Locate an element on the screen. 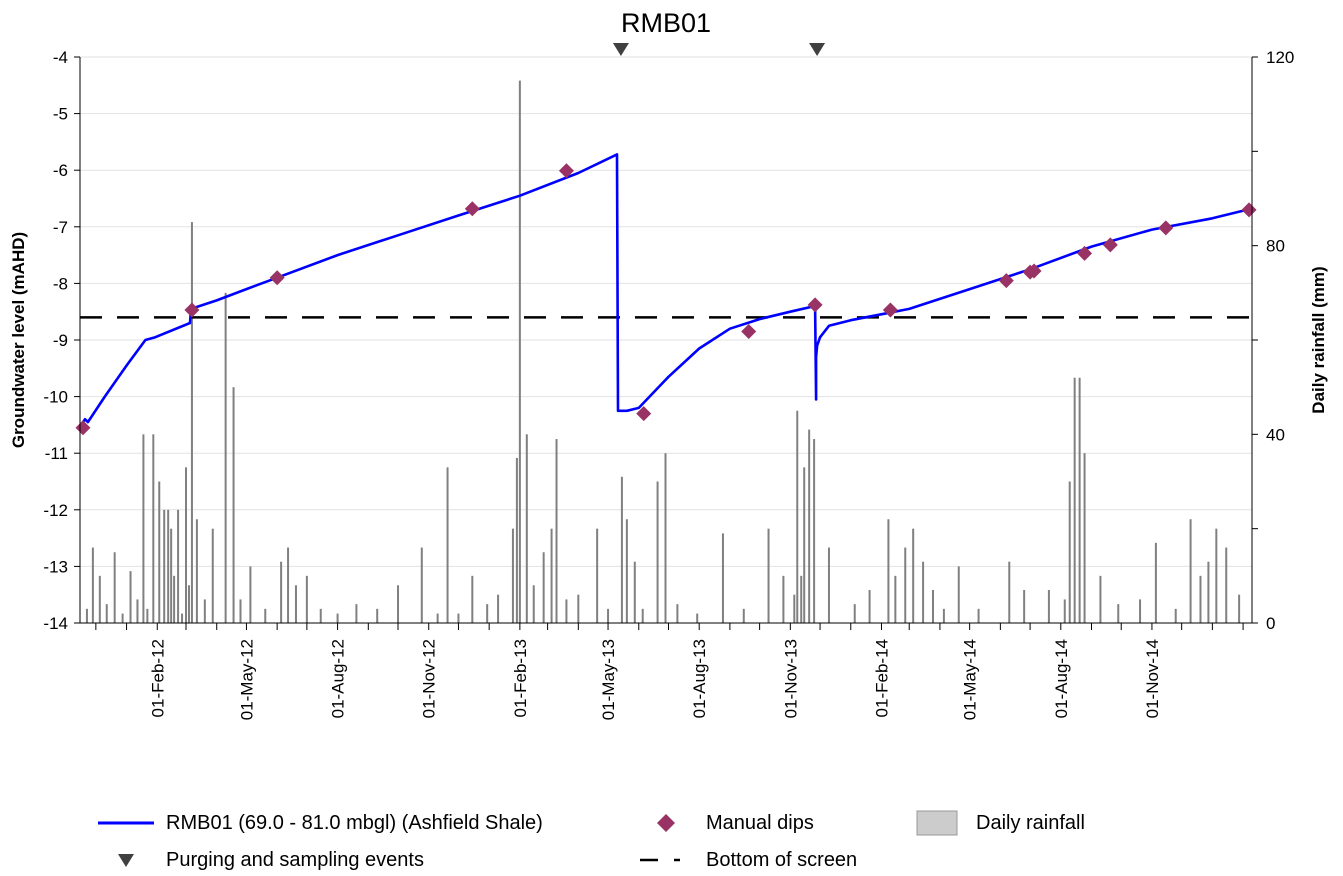 The image size is (1343, 876). left-tick-label: -10 is located at coordinates (55, 397).